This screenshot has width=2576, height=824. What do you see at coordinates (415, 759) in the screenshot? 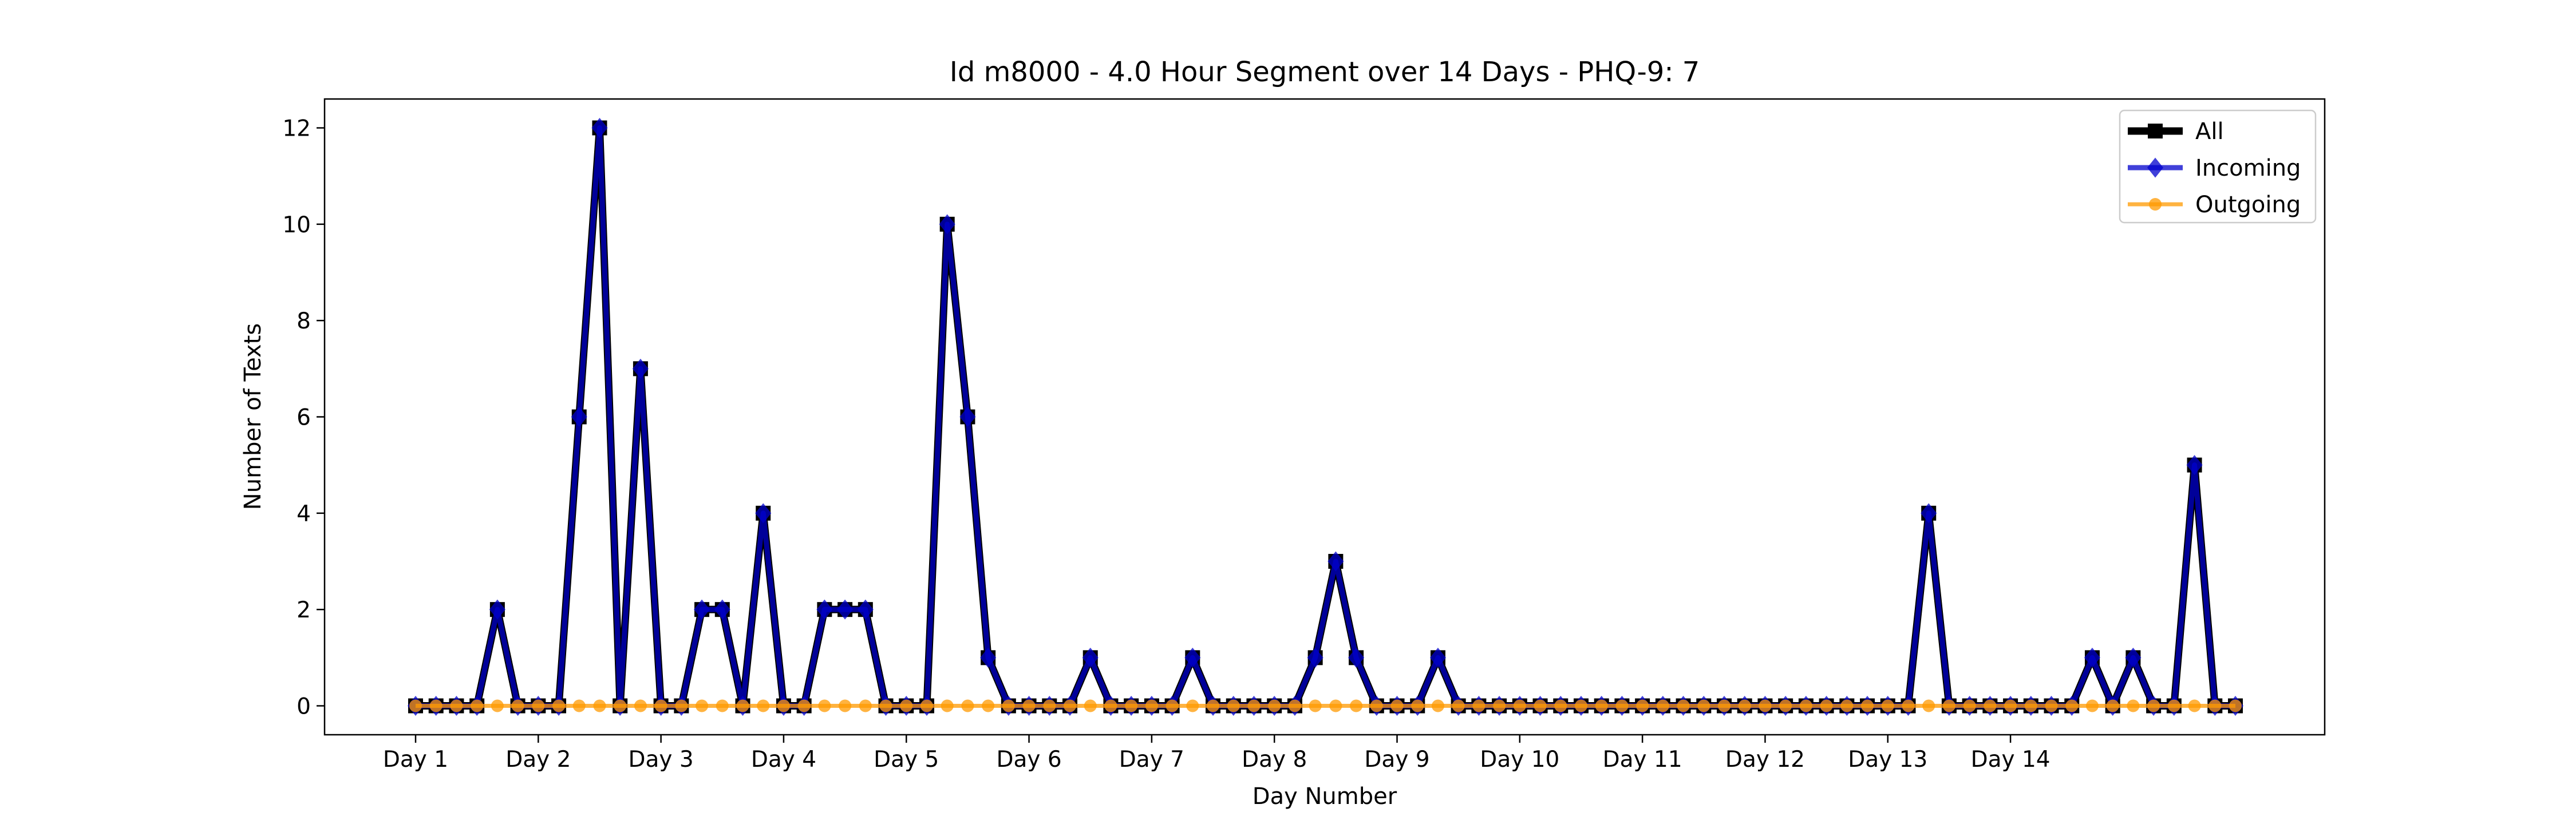
I see `x-tick-label: Day 1` at bounding box center [415, 759].